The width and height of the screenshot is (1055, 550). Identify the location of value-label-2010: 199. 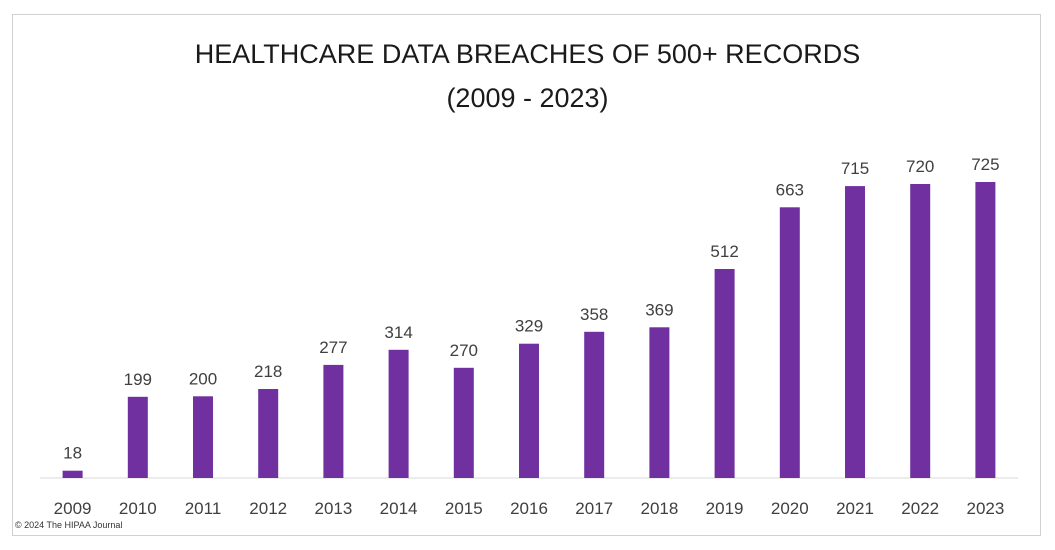
(138, 379).